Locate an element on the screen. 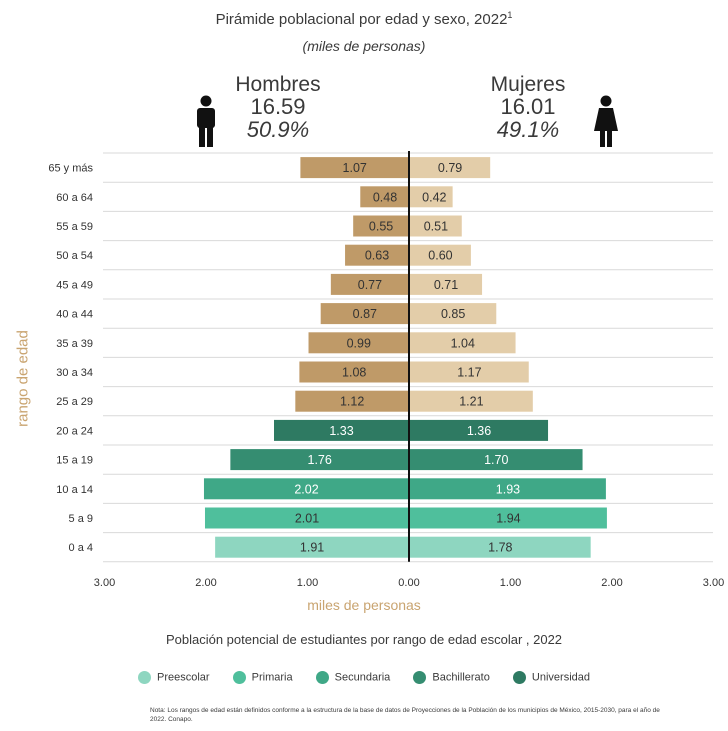 The width and height of the screenshot is (728, 731). y-axis-label: rango de edad is located at coordinates (23, 378).